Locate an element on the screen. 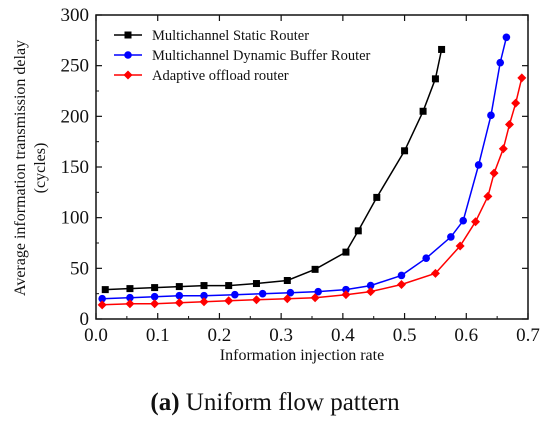 The height and width of the screenshot is (422, 550). legend-entry-2: Multichannel Dynamic Buffer Router is located at coordinates (242, 56).